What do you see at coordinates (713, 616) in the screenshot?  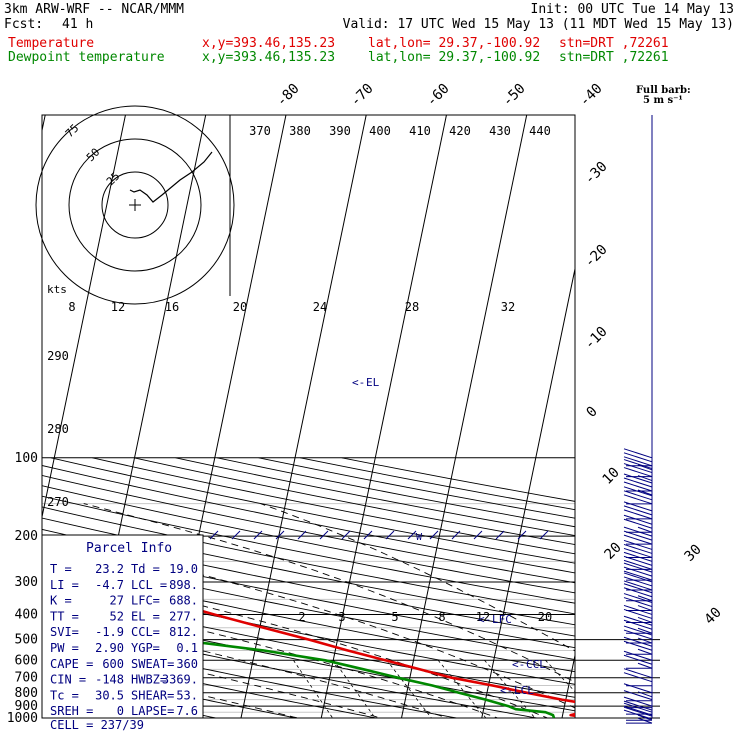 I see `isotherm-label: 40` at bounding box center [713, 616].